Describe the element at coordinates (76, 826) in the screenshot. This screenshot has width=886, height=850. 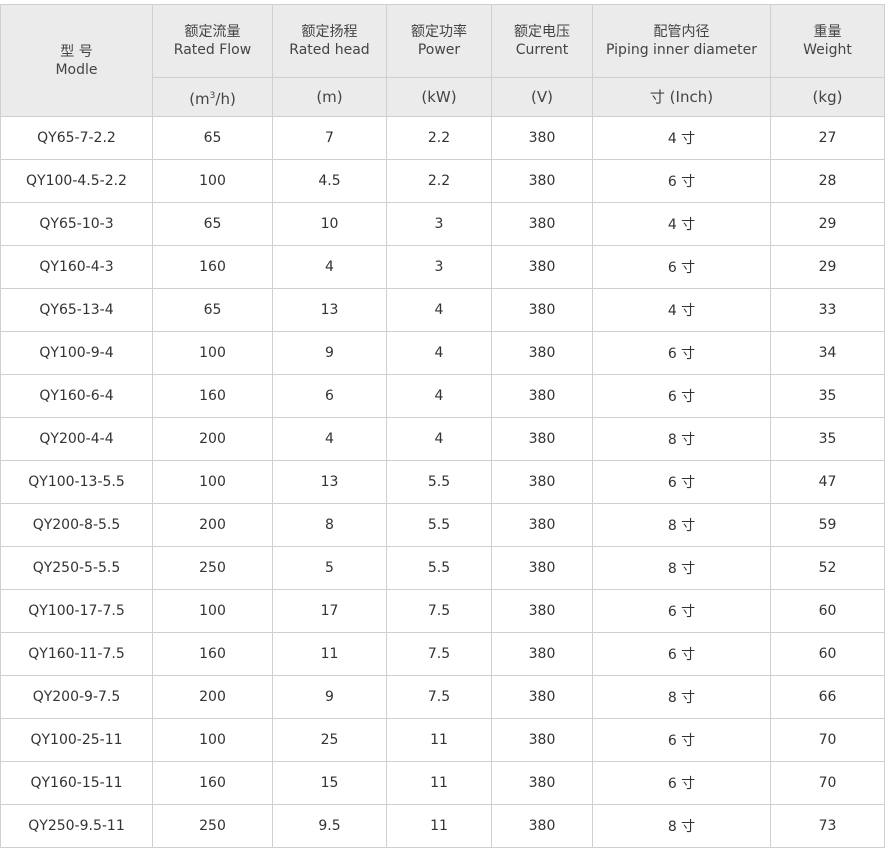
I see `cell-model: QY250-9.5-11` at that location.